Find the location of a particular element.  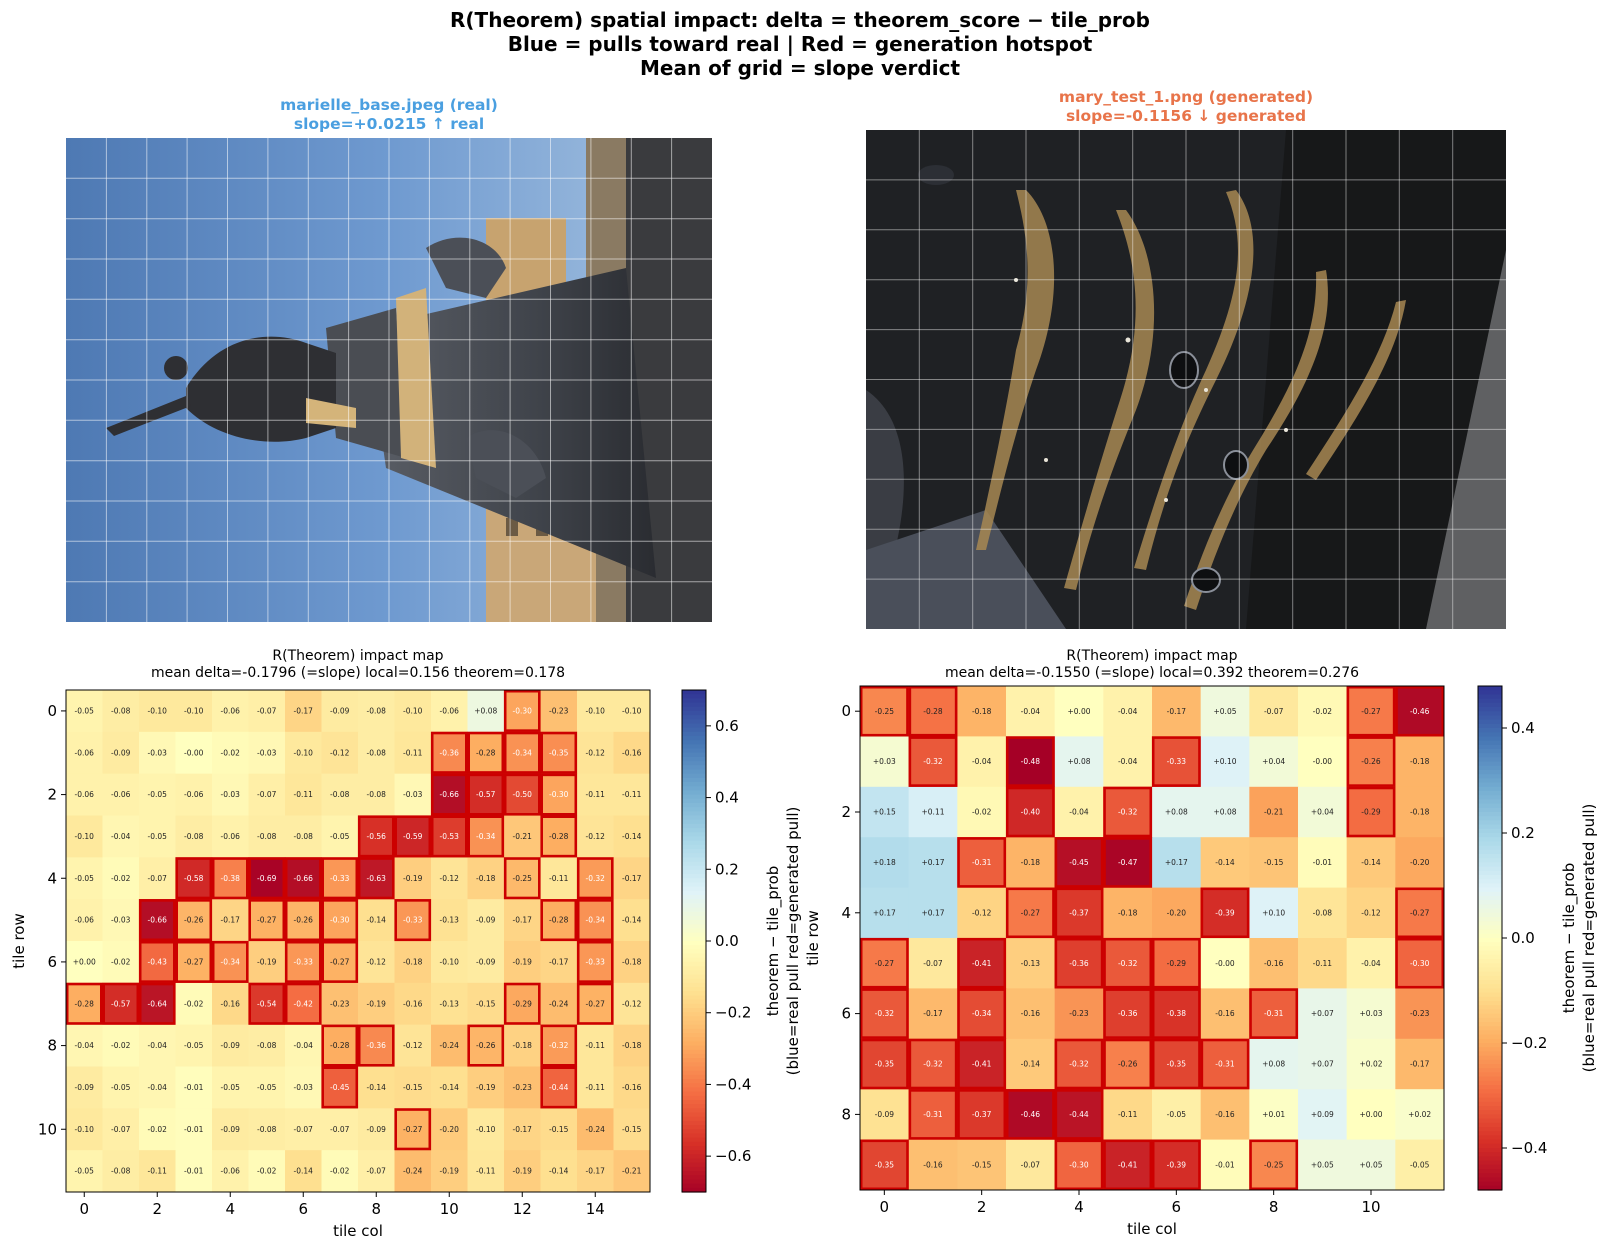

cell-value-label: -0.40 is located at coordinates (1031, 812).